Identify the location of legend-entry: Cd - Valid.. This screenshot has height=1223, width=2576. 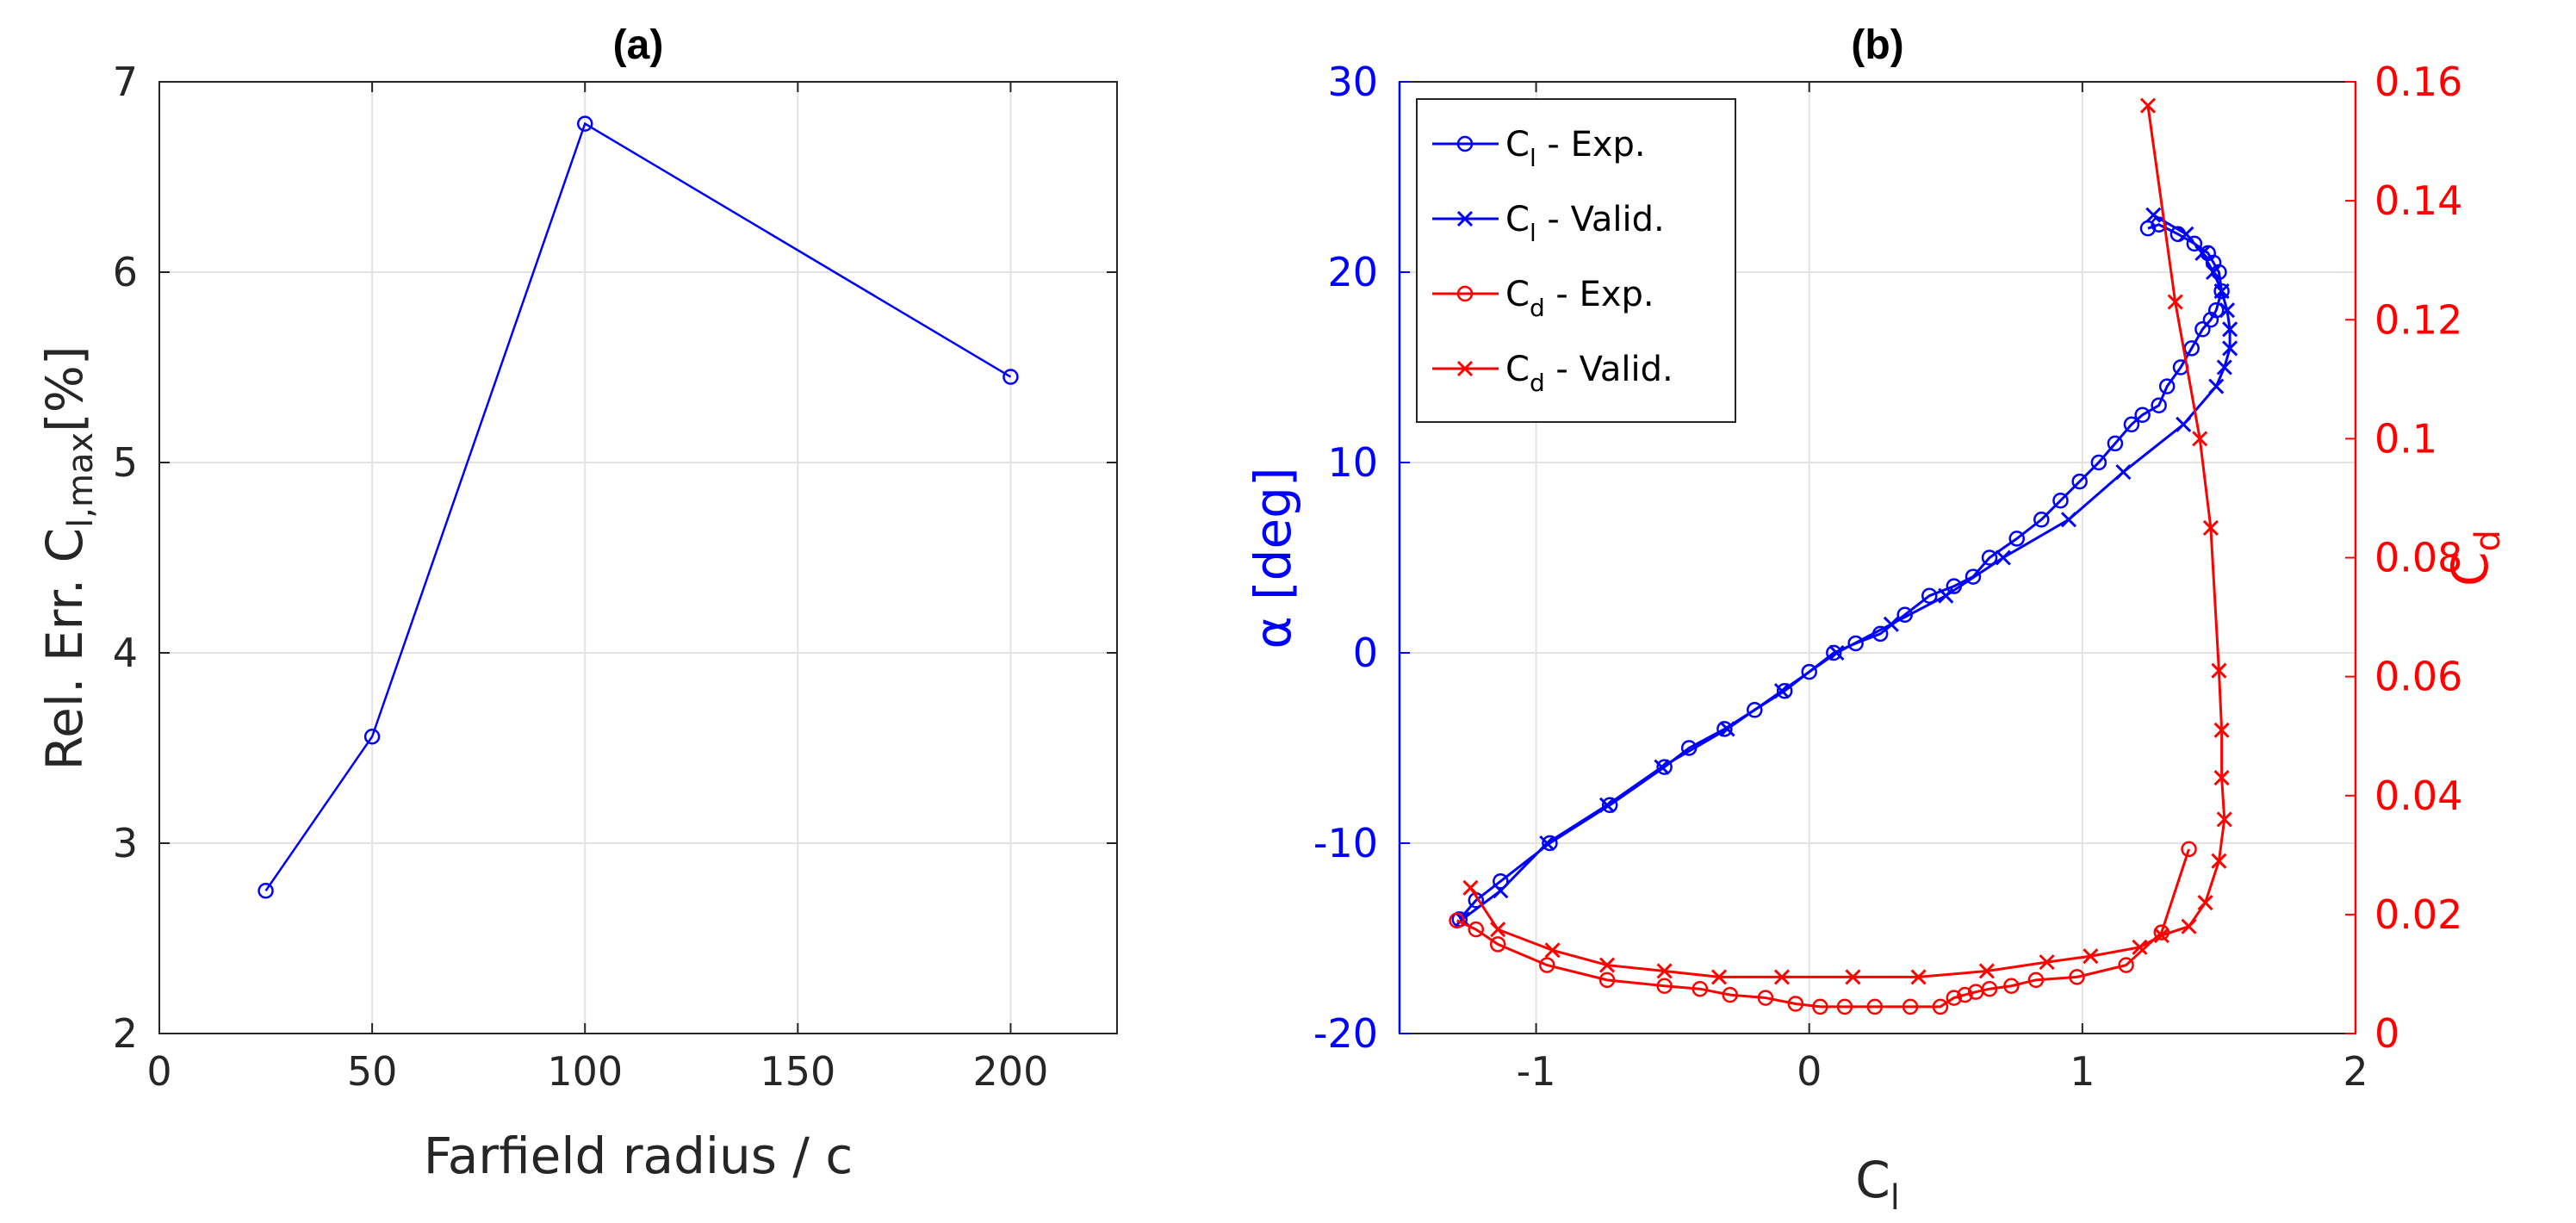
(1589, 373).